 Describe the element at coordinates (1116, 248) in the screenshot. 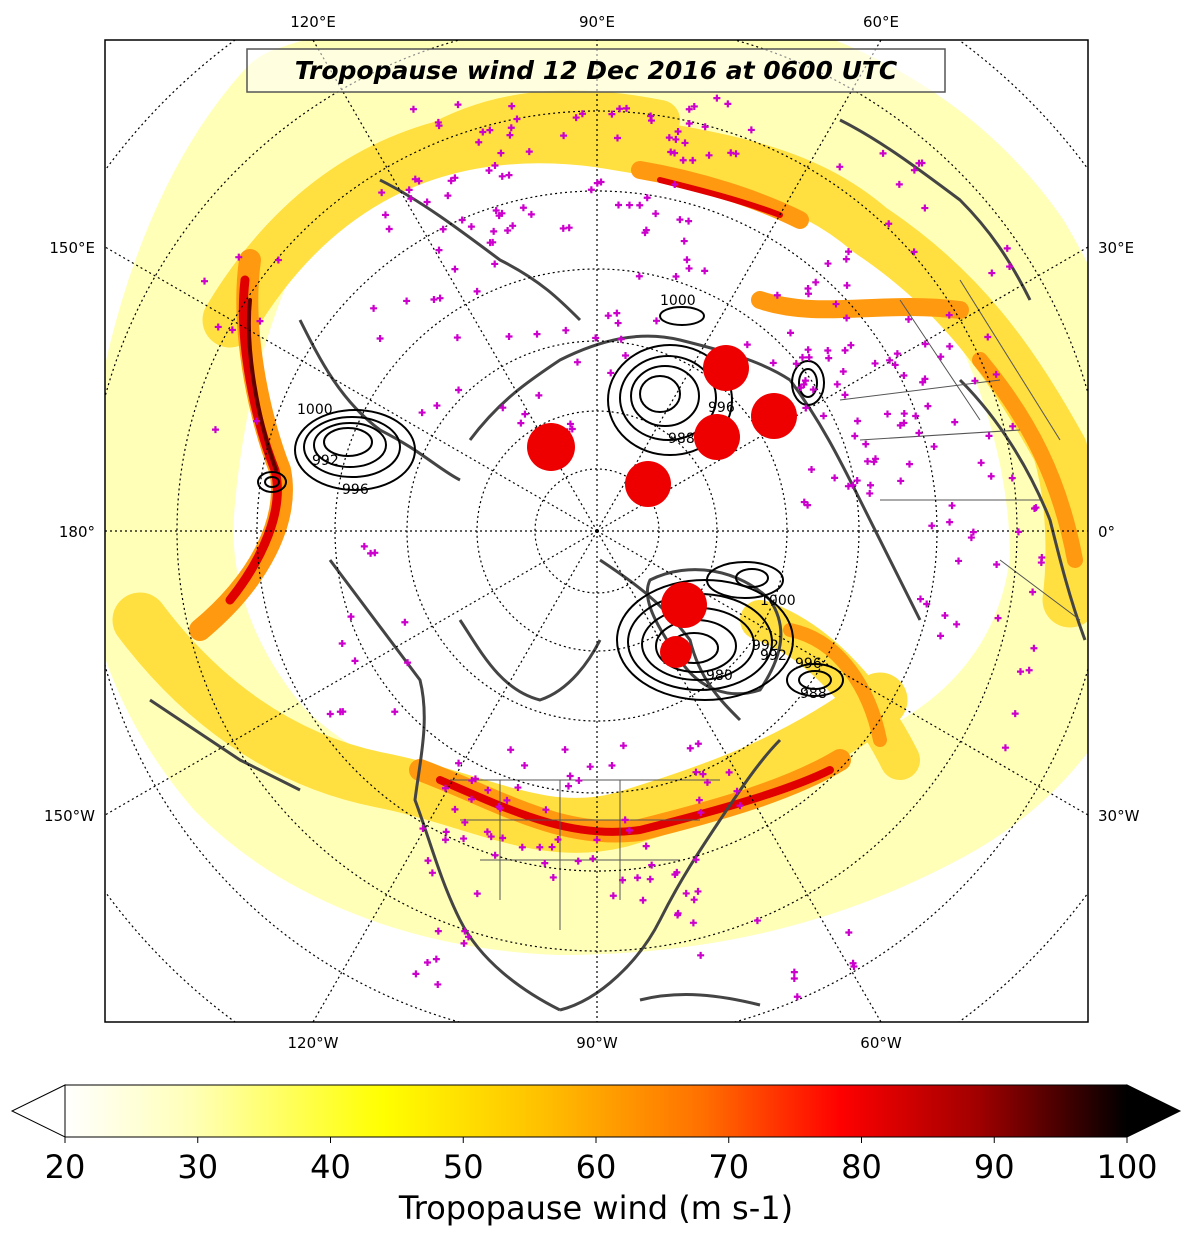

I see `lon-label: 30°E` at that location.